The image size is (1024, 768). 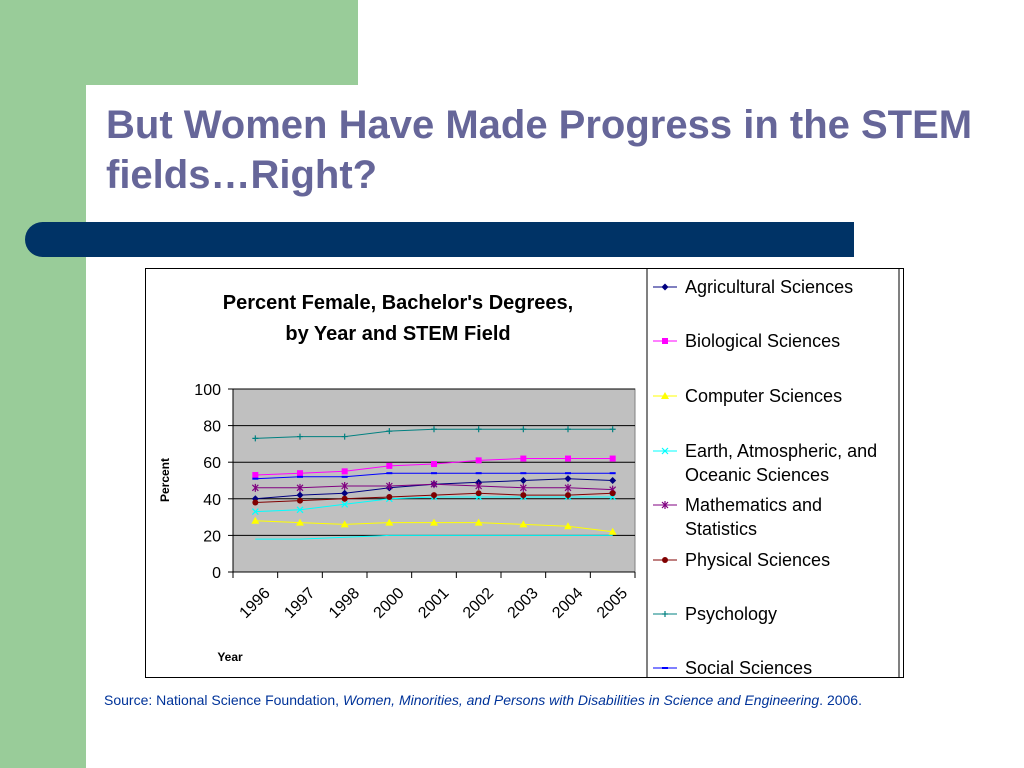 I want to click on y-tick-label: 100, so click(x=207, y=390).